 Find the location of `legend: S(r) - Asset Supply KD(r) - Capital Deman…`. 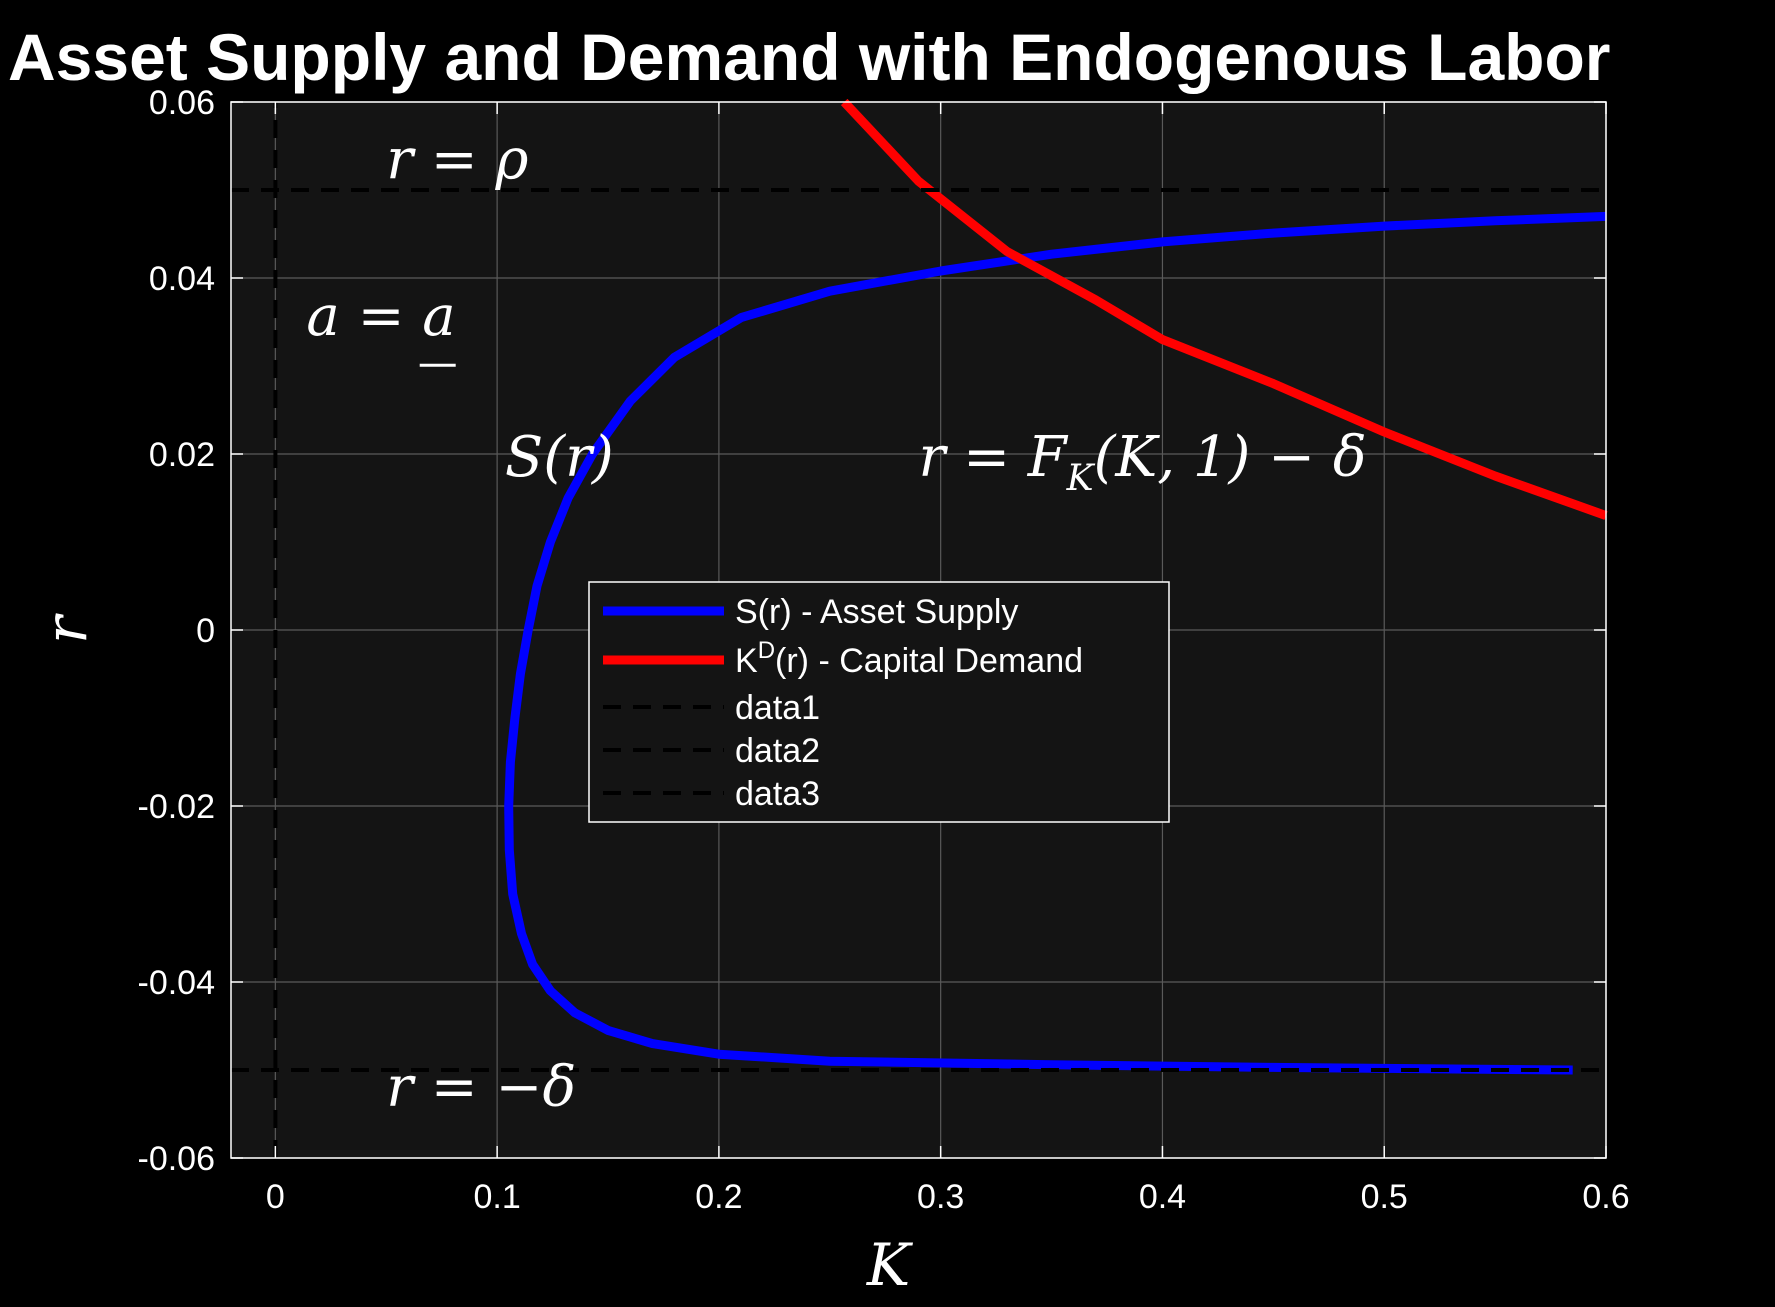

legend: S(r) - Asset Supply KD(r) - Capital Deman… is located at coordinates (879, 702).